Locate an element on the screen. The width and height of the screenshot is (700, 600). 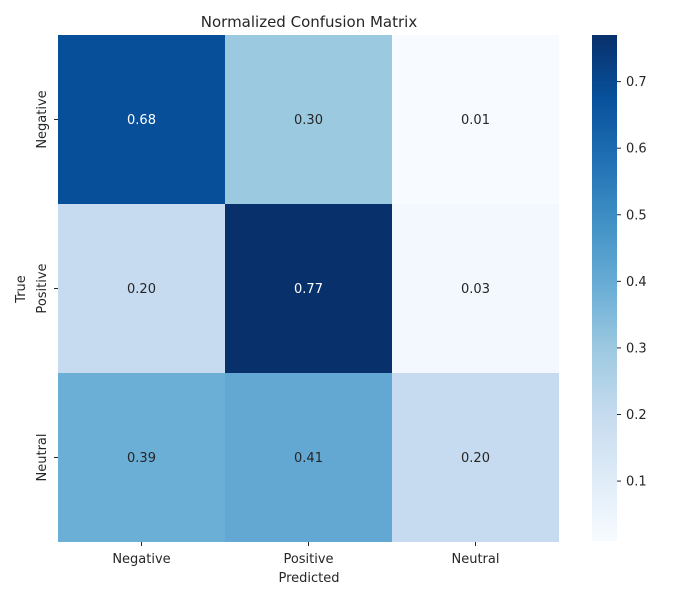
y-axis-label: True is located at coordinates (21, 289).